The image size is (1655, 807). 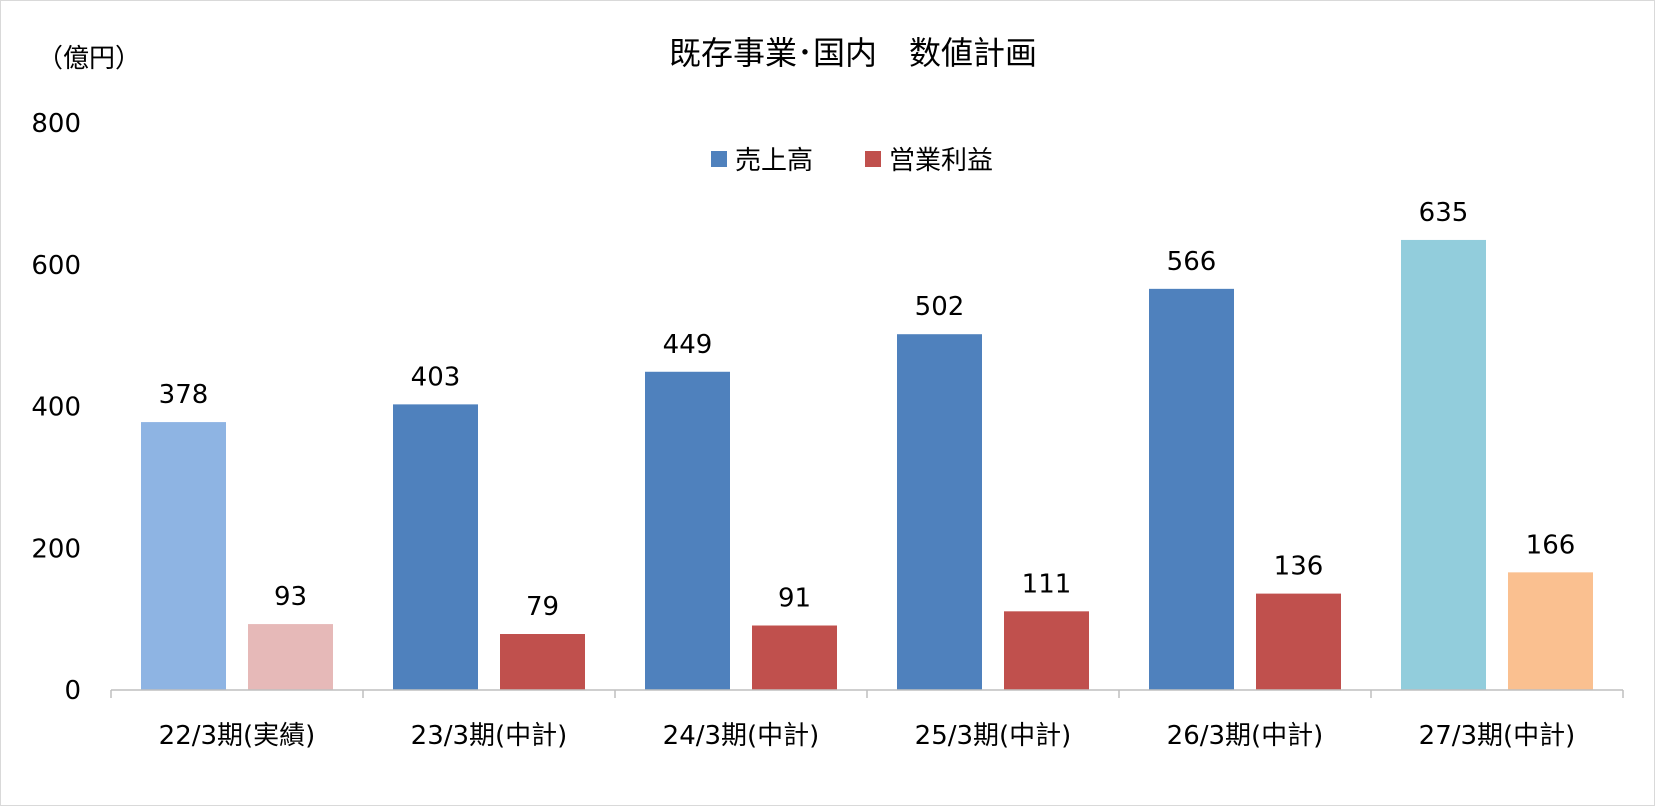 I want to click on y-tick-label: 800, so click(x=56, y=124).